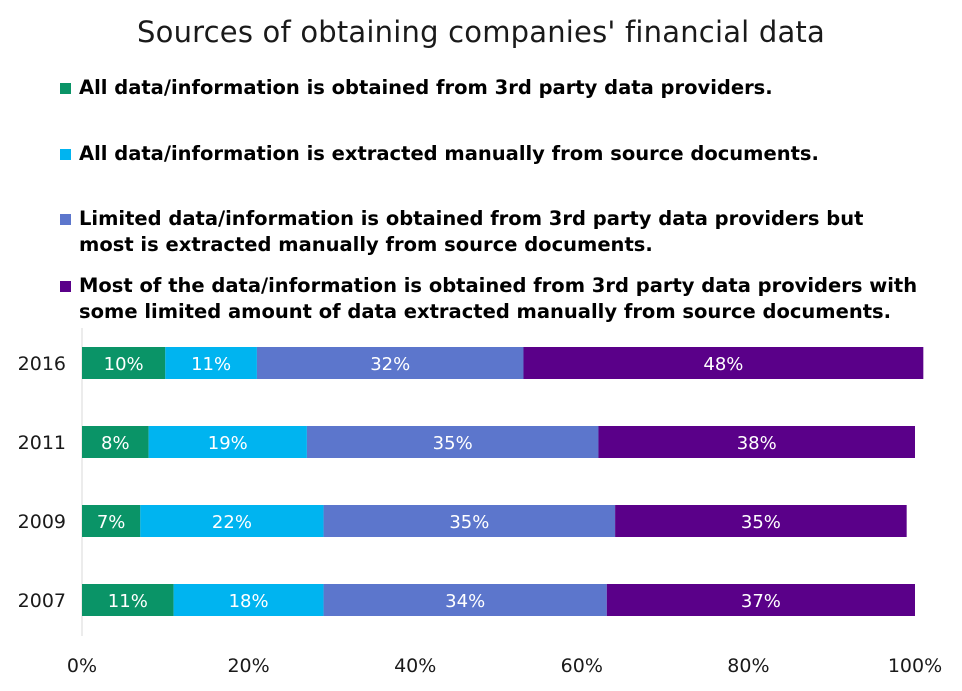 The width and height of the screenshot is (962, 691). I want to click on data-label: 38%, so click(757, 443).